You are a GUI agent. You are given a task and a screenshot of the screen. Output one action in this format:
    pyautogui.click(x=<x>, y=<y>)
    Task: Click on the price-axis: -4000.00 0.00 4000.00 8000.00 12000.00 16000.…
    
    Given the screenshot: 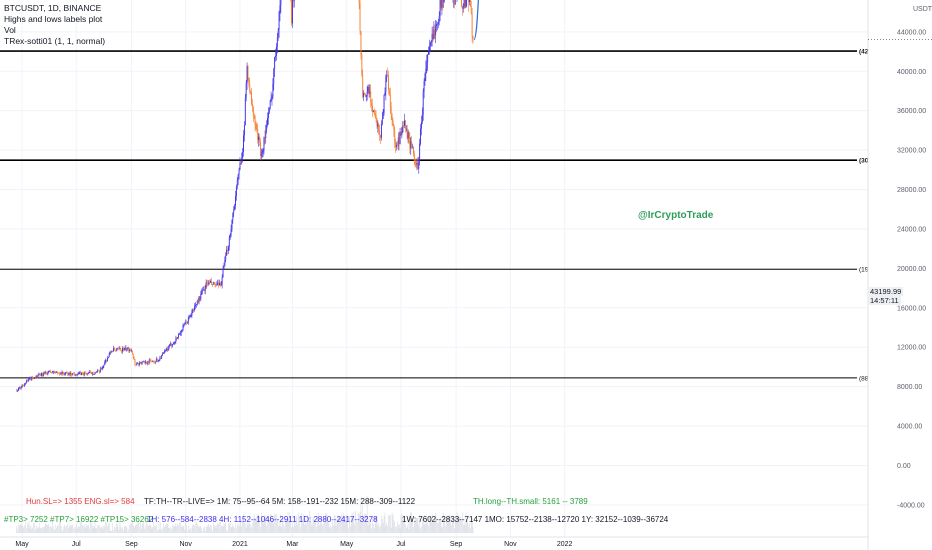 What is the action you would take?
    pyautogui.click(x=899, y=275)
    